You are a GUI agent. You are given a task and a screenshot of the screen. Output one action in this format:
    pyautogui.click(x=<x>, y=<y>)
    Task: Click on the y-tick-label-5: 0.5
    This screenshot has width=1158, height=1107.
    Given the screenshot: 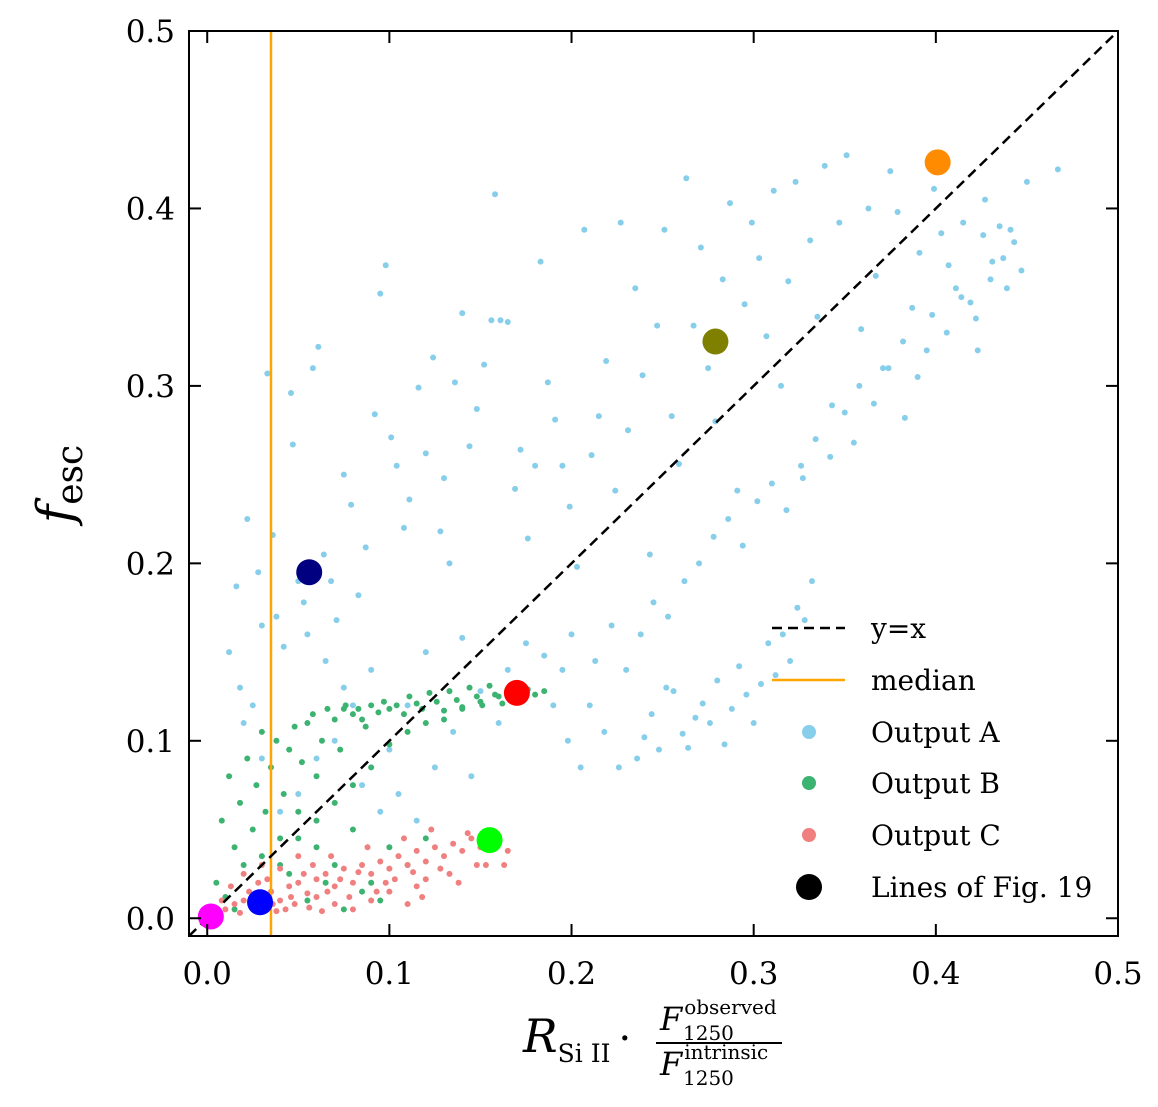 What is the action you would take?
    pyautogui.click(x=150, y=32)
    